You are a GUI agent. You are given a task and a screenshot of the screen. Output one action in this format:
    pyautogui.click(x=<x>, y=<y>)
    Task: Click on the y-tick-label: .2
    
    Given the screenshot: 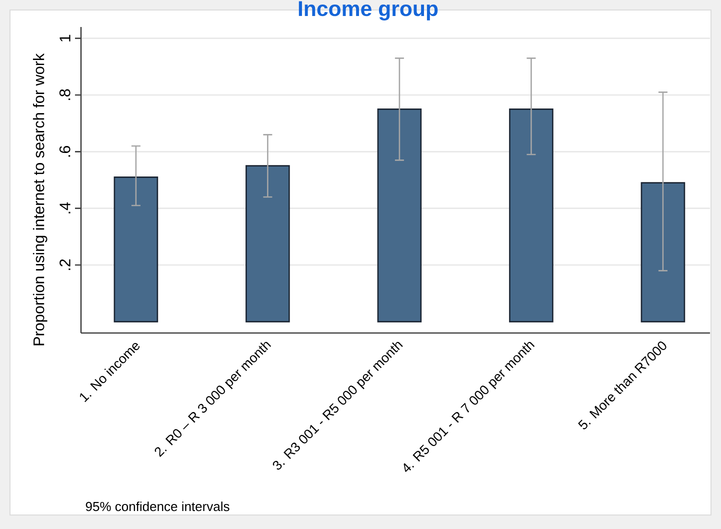 What is the action you would take?
    pyautogui.click(x=65, y=264)
    